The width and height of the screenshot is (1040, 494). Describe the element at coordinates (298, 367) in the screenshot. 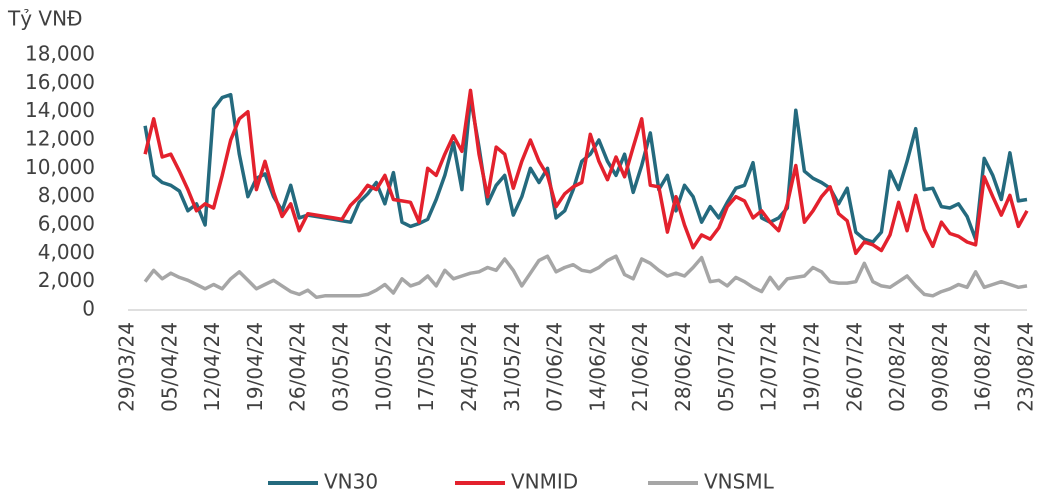

I see `x-tick-label: 26/04/24` at that location.